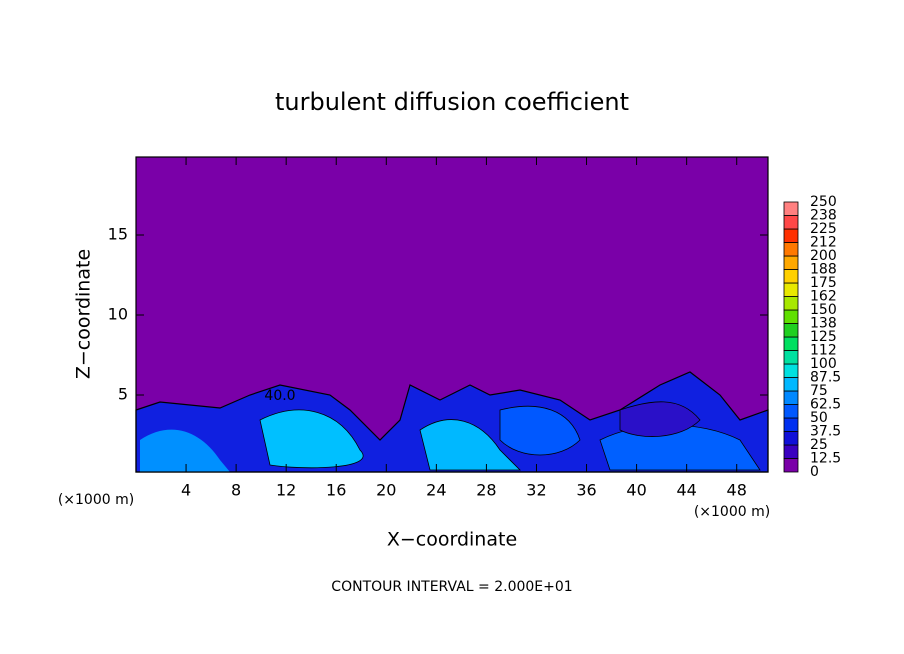 This screenshot has width=904, height=654. Describe the element at coordinates (686, 490) in the screenshot. I see `x-tick-label: 44` at that location.